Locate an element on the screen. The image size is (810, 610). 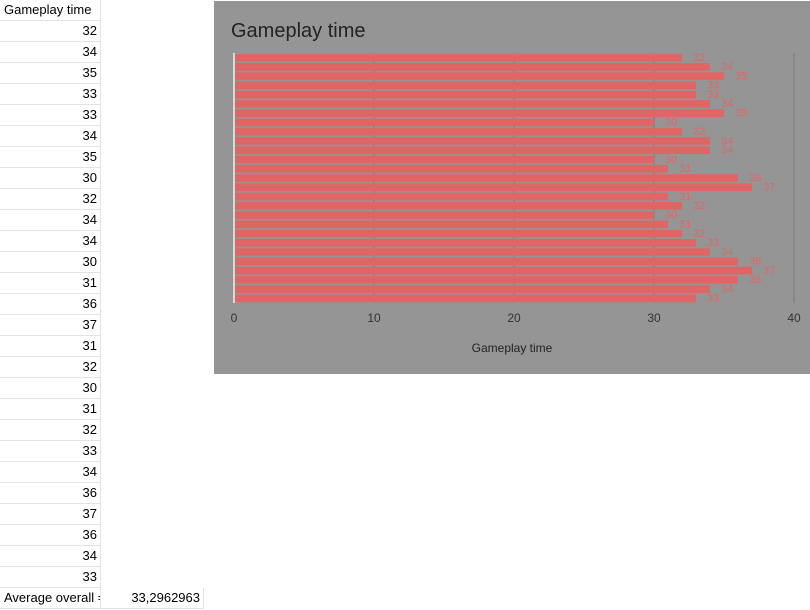
x-axis-label: Gameplay time is located at coordinates (512, 348).